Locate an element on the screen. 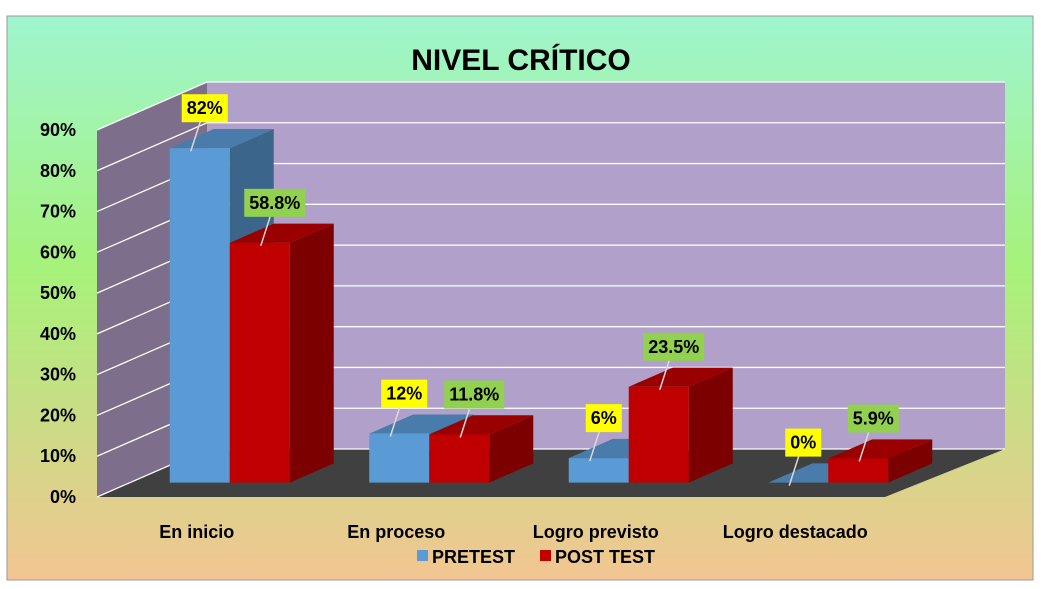 Image resolution: width=1041 pixels, height=589 pixels. value-label: 6% is located at coordinates (604, 418).